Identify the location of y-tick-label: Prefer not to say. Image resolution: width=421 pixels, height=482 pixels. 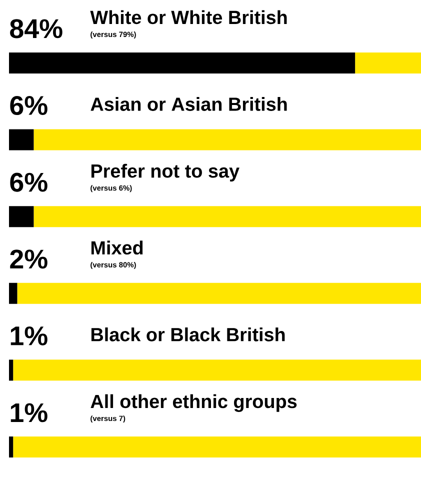
(165, 173).